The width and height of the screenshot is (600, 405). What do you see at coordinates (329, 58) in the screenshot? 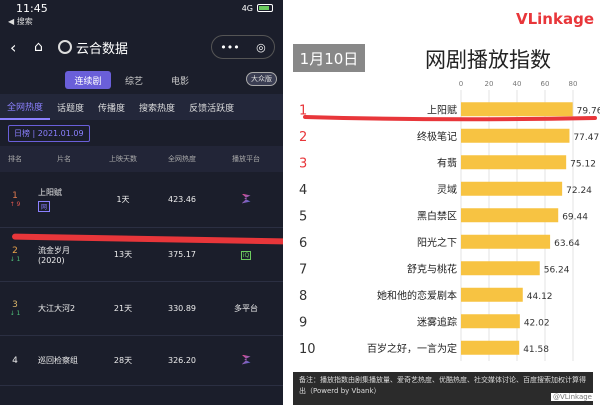
I see `chart-date-badge: 1月10日` at bounding box center [329, 58].